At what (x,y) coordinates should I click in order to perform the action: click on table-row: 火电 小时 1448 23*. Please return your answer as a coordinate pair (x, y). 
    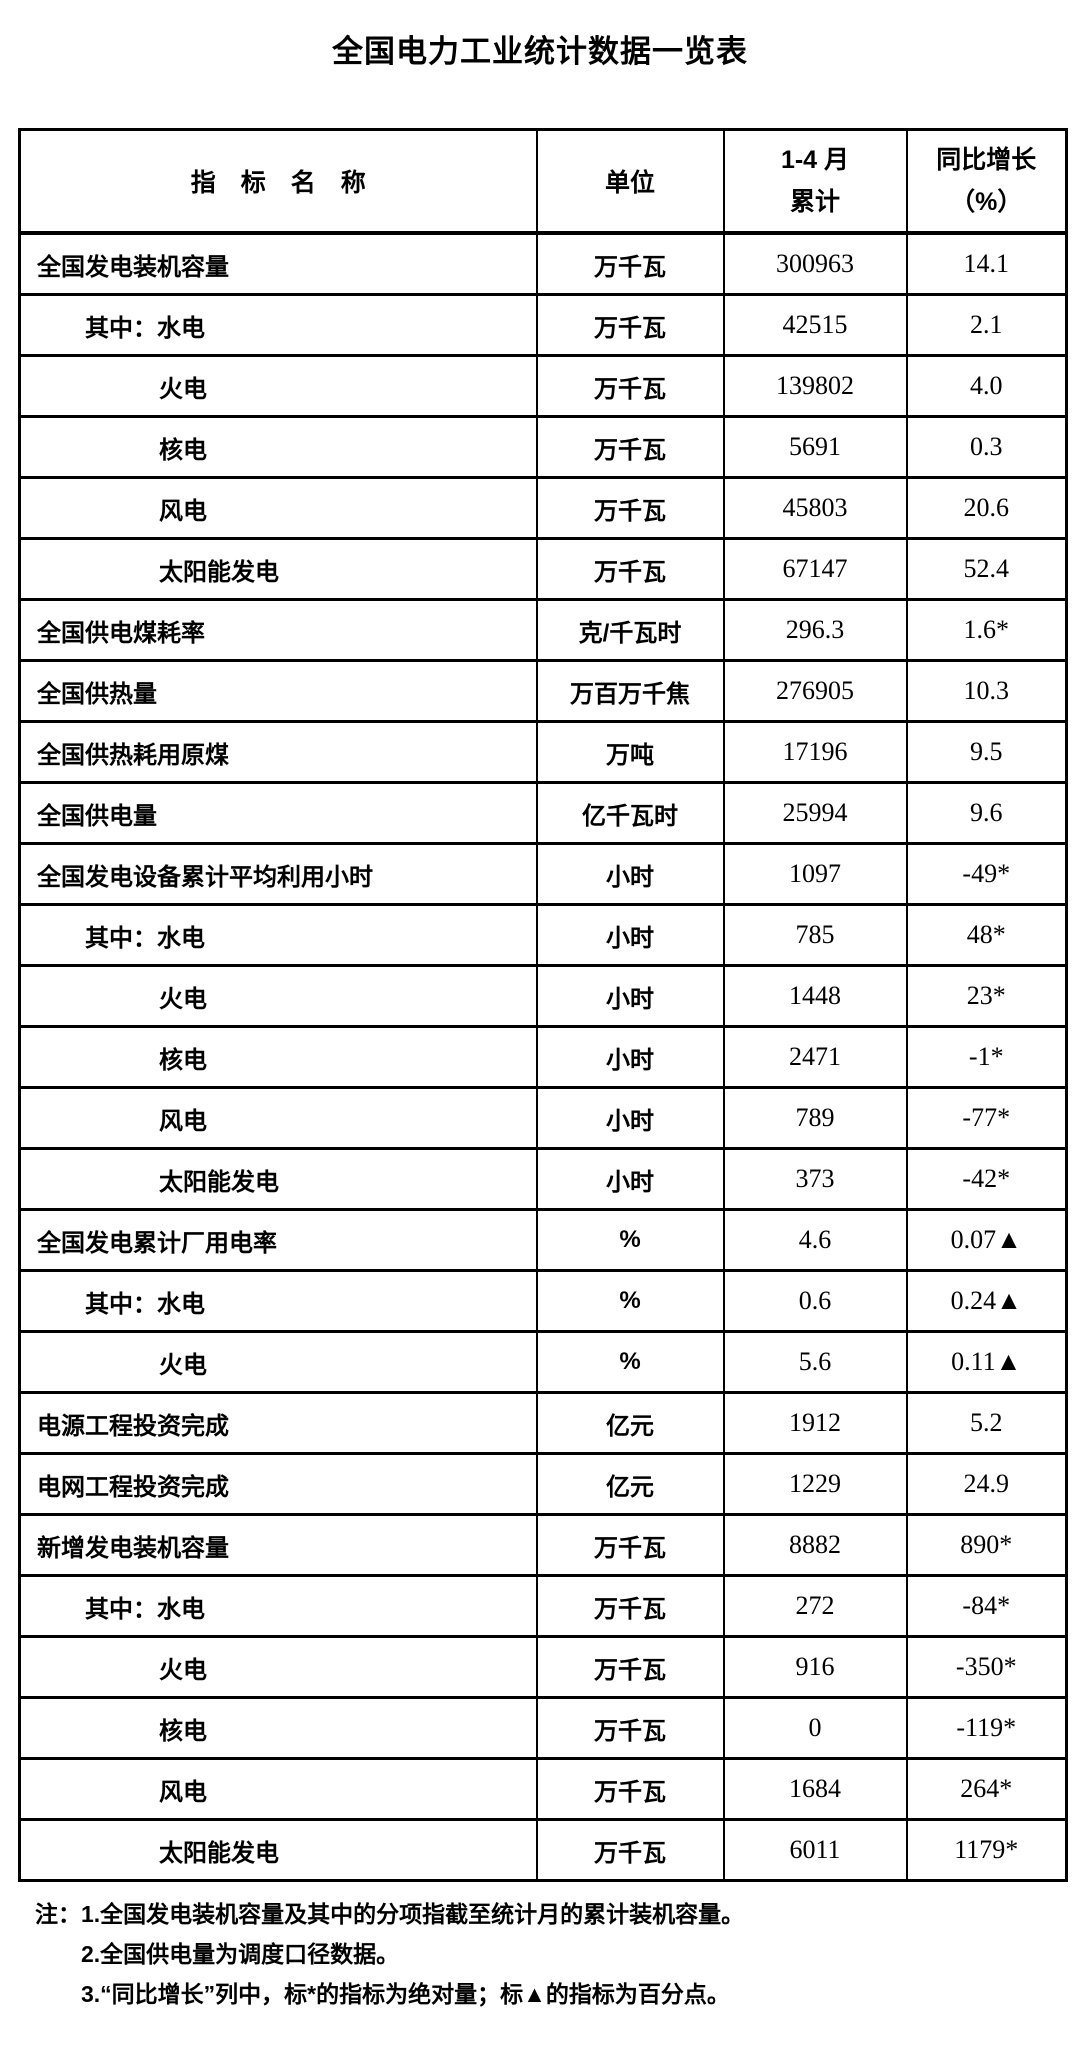
    Looking at the image, I should click on (543, 996).